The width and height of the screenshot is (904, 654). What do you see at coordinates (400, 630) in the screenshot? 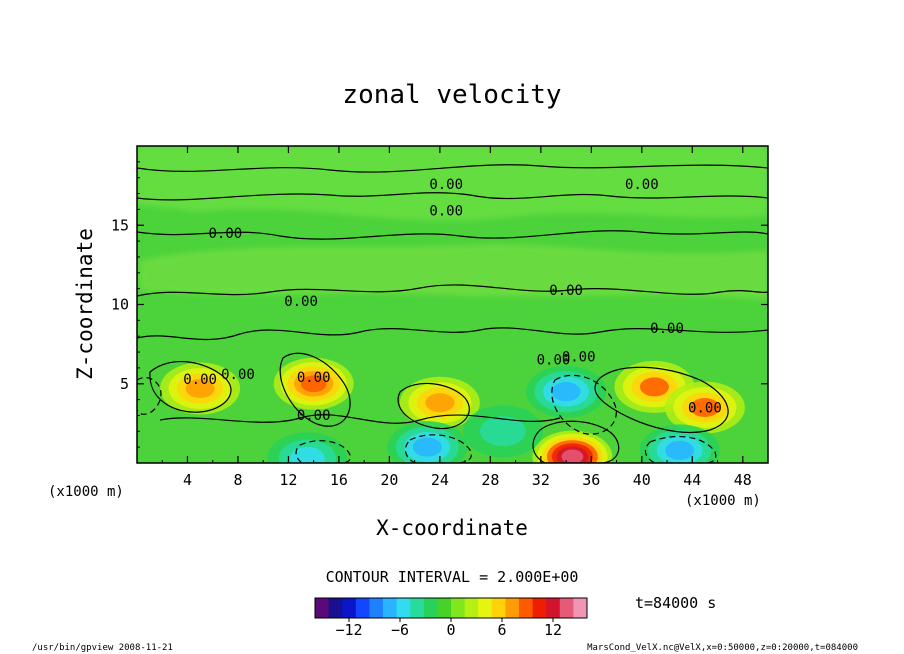
I see `colorbar-tick-label: −6` at bounding box center [400, 630].